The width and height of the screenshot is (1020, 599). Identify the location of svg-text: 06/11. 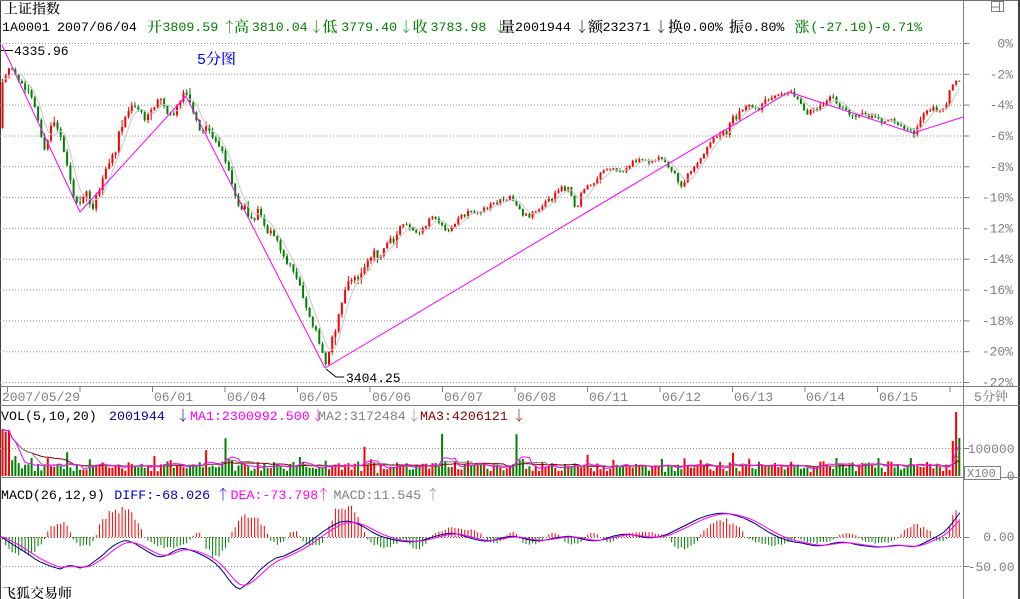
(608, 397).